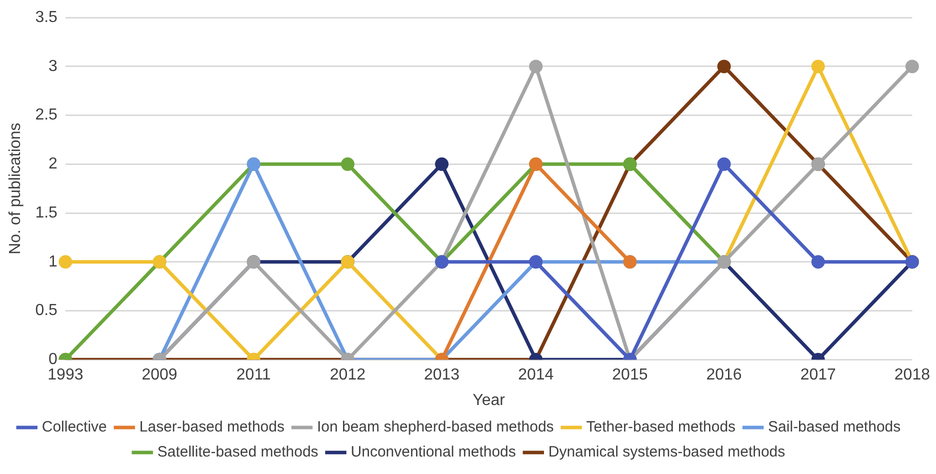 Image resolution: width=936 pixels, height=474 pixels. What do you see at coordinates (15, 188) in the screenshot?
I see `y-axis-title: No. of publications` at bounding box center [15, 188].